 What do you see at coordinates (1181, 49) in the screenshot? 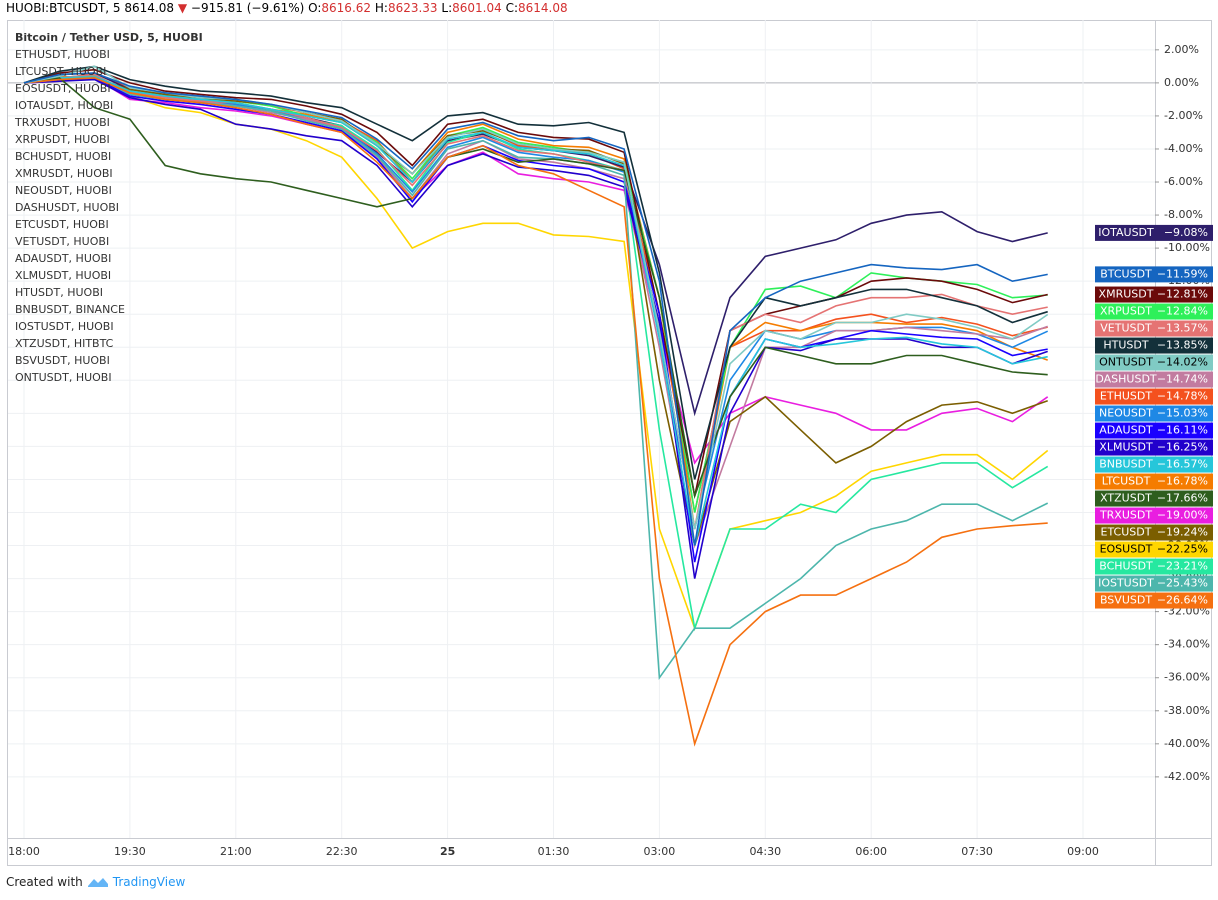
I see `y-tick-label: 2.00%` at bounding box center [1181, 49].